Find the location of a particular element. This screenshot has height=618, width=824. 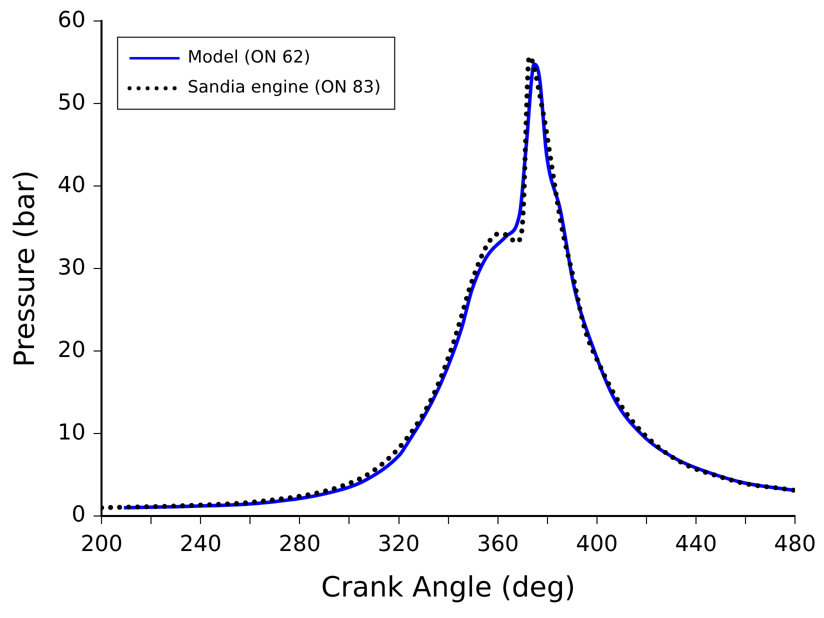

y-tick-label: 20 is located at coordinates (72, 350).